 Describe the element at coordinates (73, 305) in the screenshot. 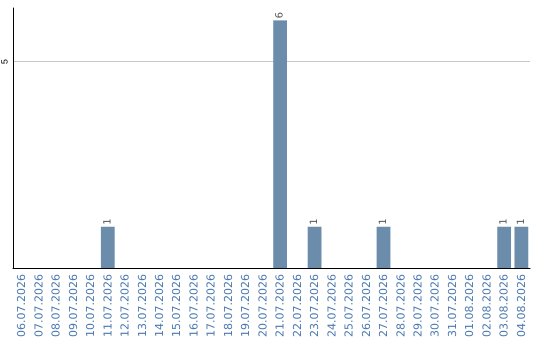

I see `x-tick-label: 09.07.2026` at that location.